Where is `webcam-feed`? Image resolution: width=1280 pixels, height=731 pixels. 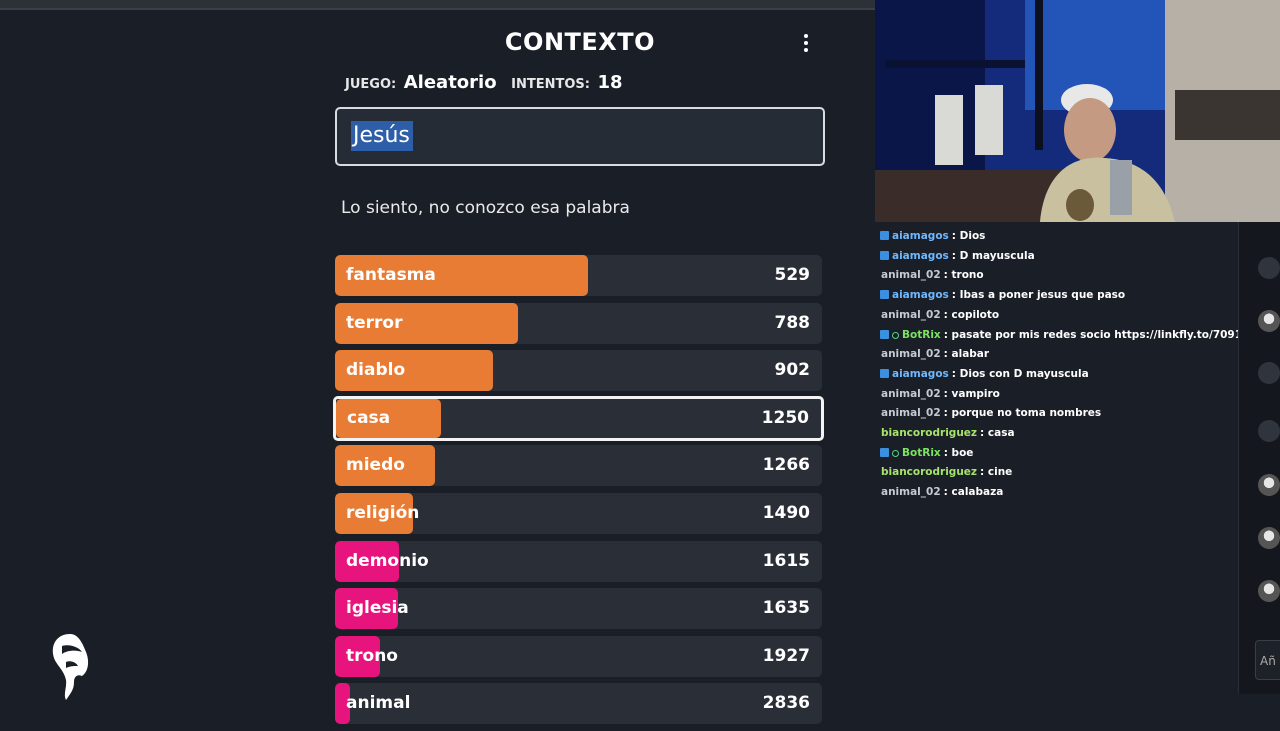 webcam-feed is located at coordinates (1077, 111).